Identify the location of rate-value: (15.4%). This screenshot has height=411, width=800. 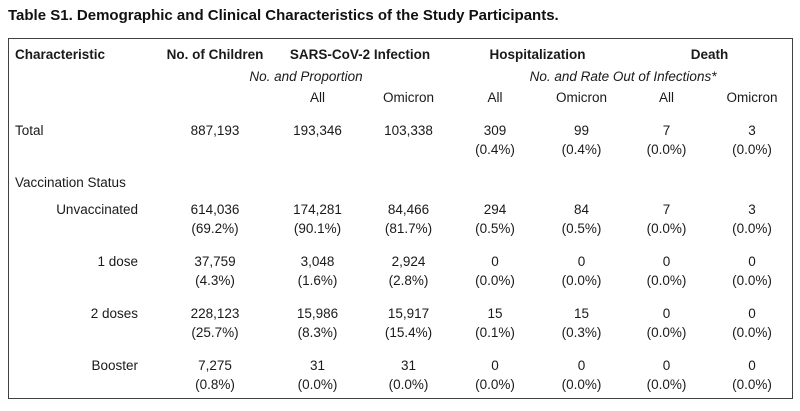
(408, 332).